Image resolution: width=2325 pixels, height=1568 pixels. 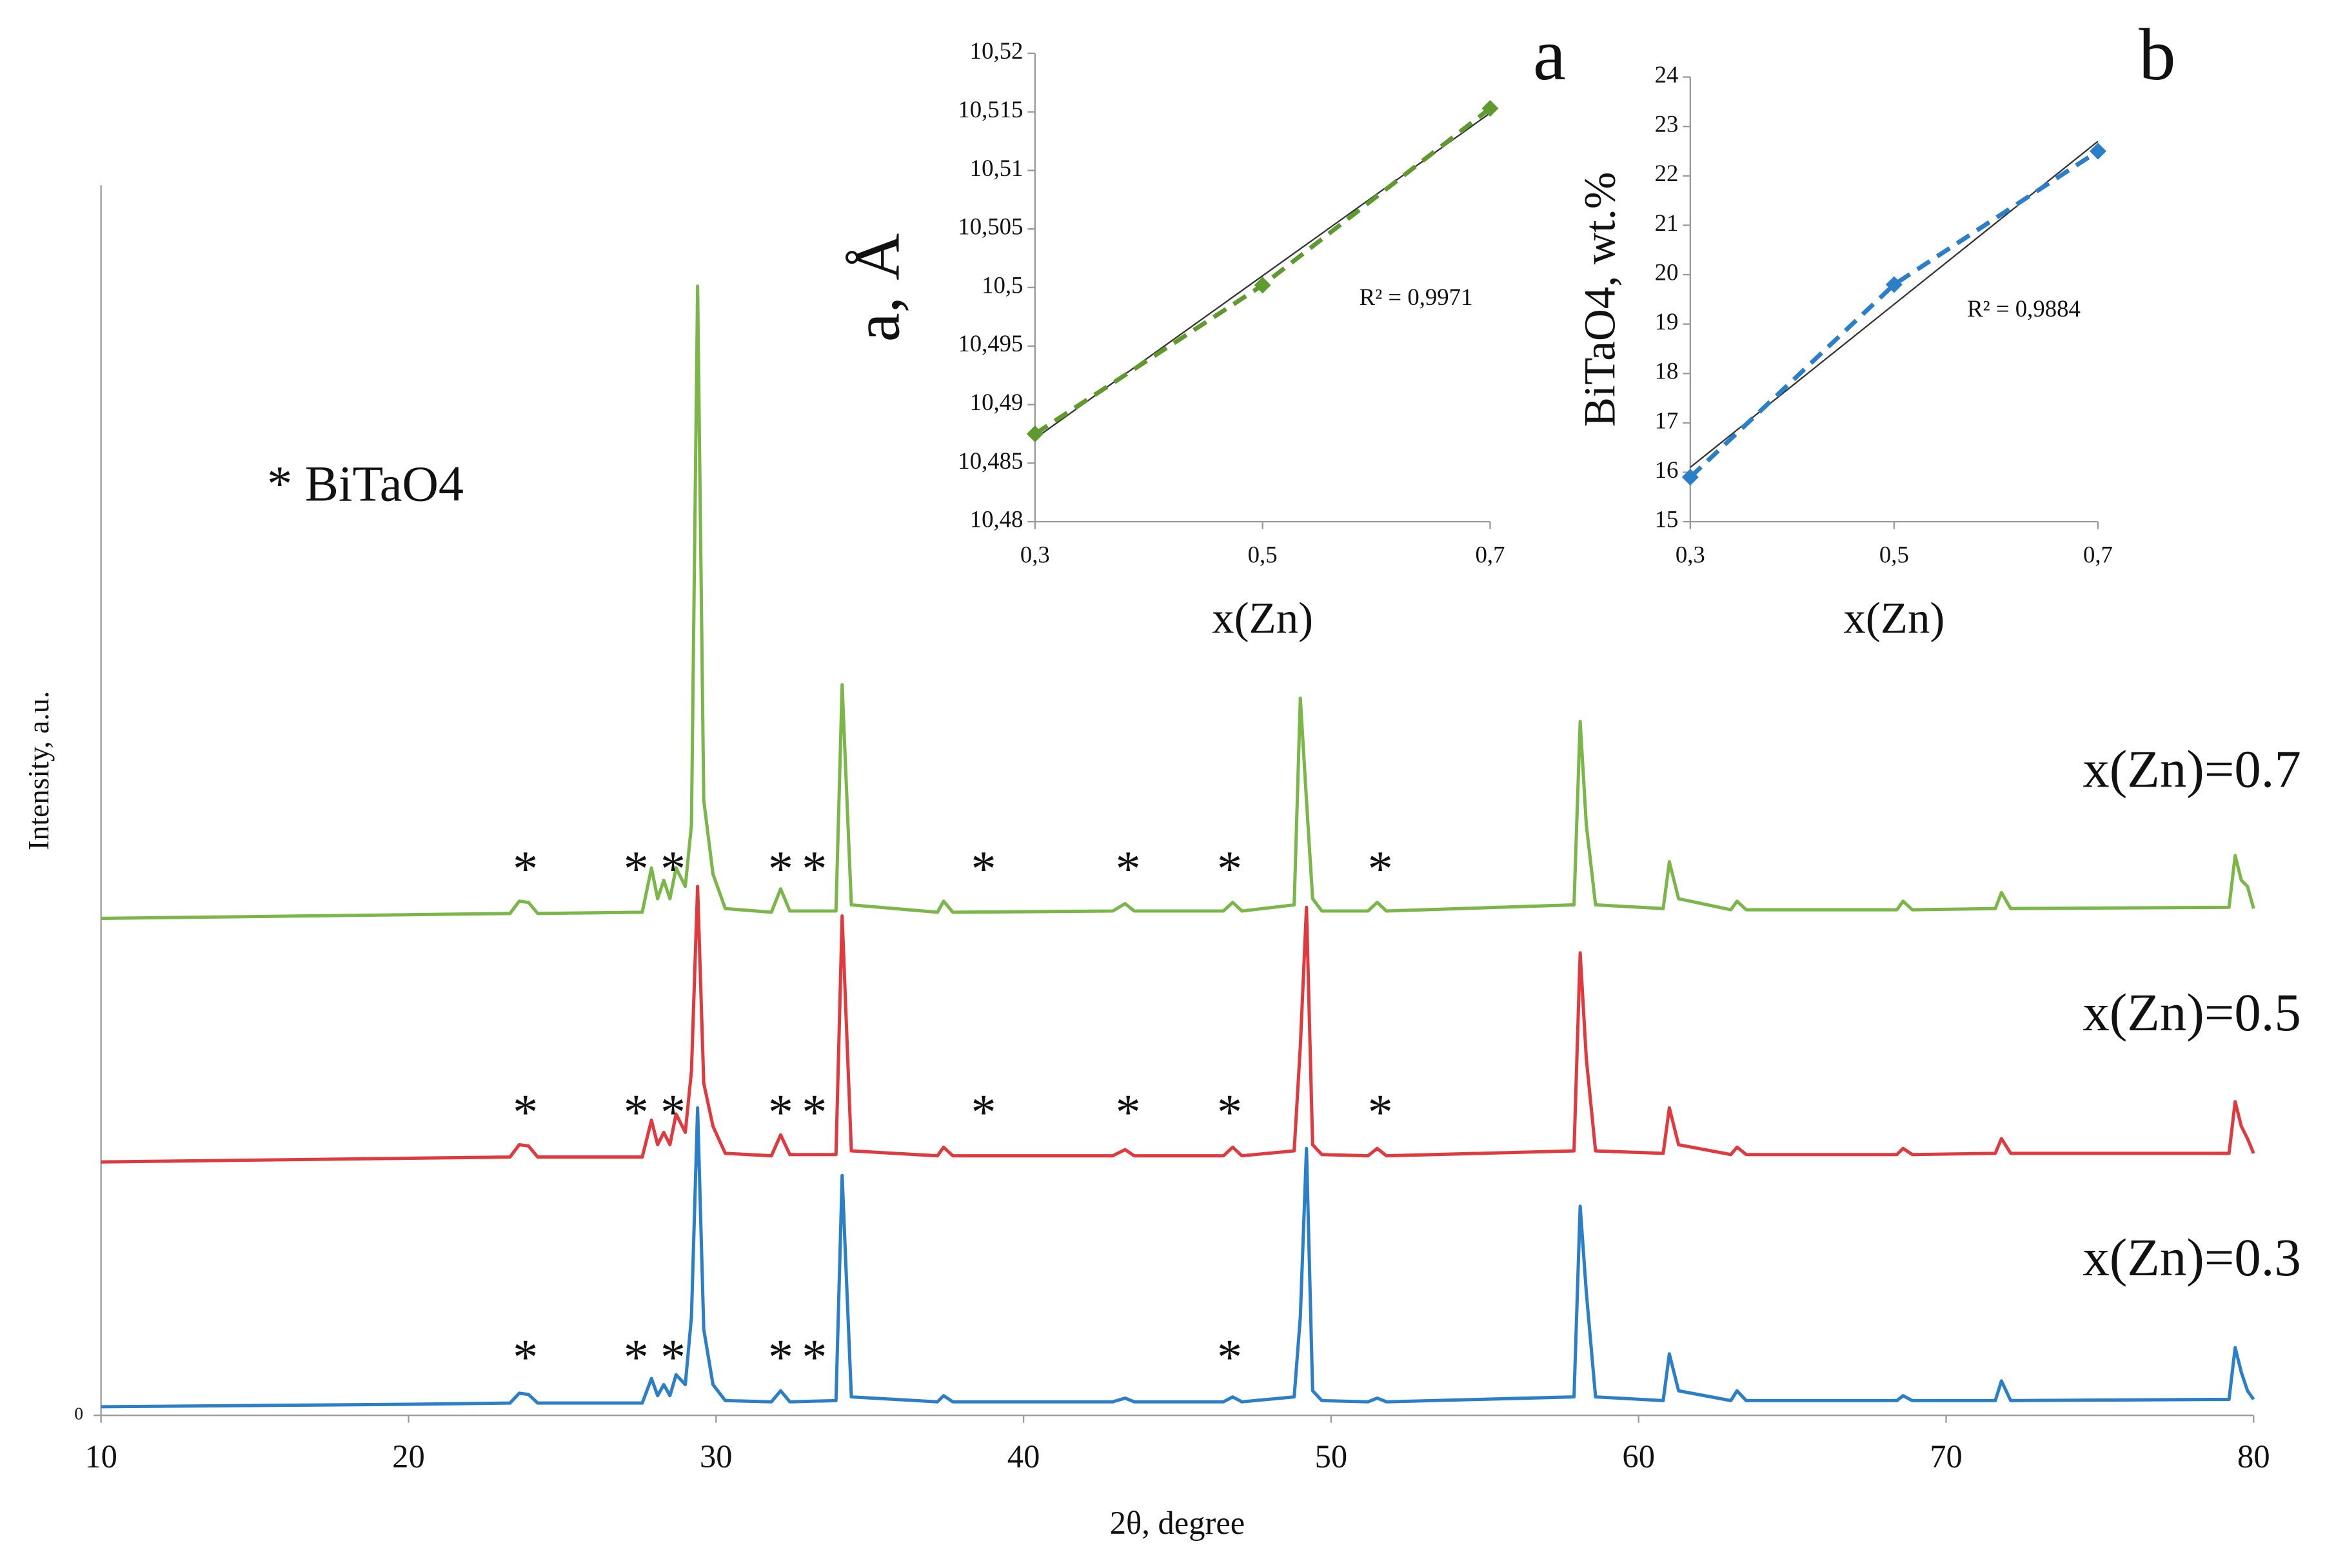 I want to click on y-tick-label: 10,51, so click(x=997, y=168).